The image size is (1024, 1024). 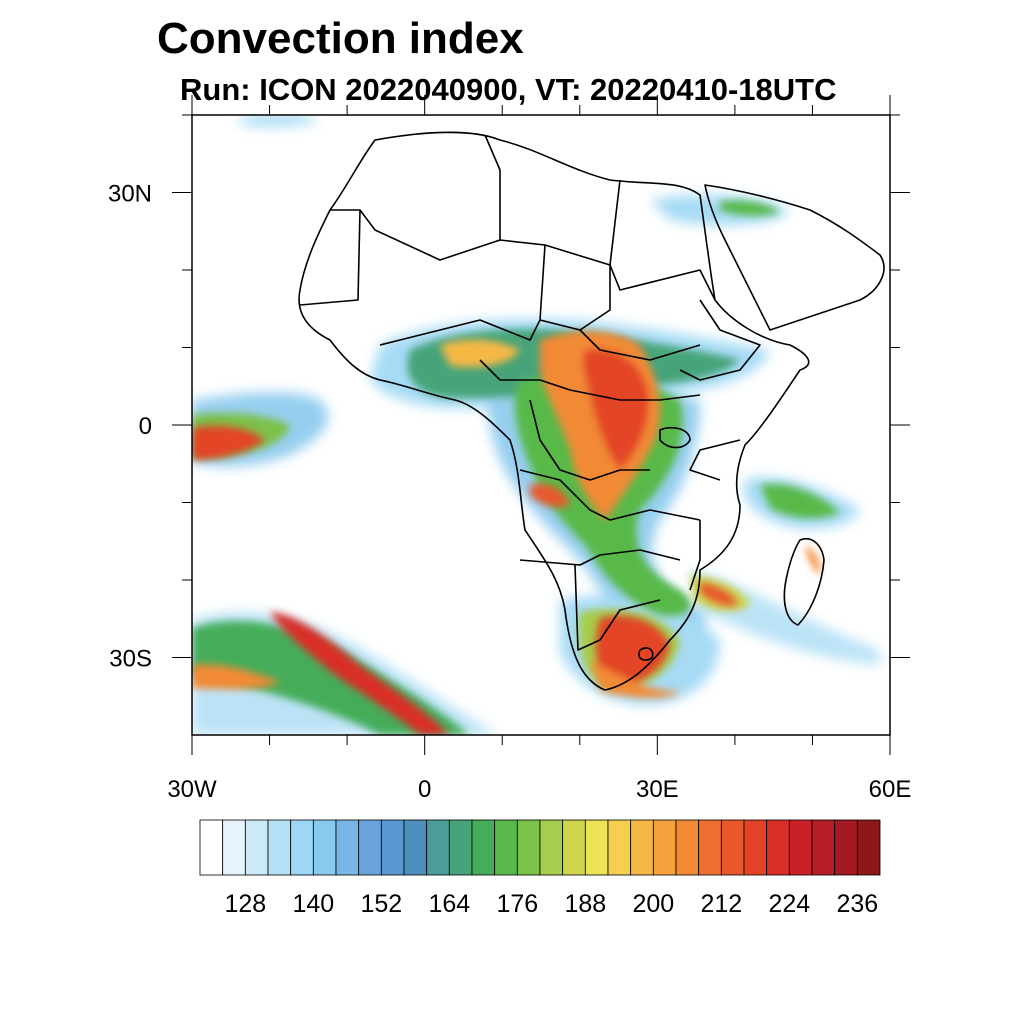 I want to click on x-tick-label: 30E, so click(x=657, y=789).